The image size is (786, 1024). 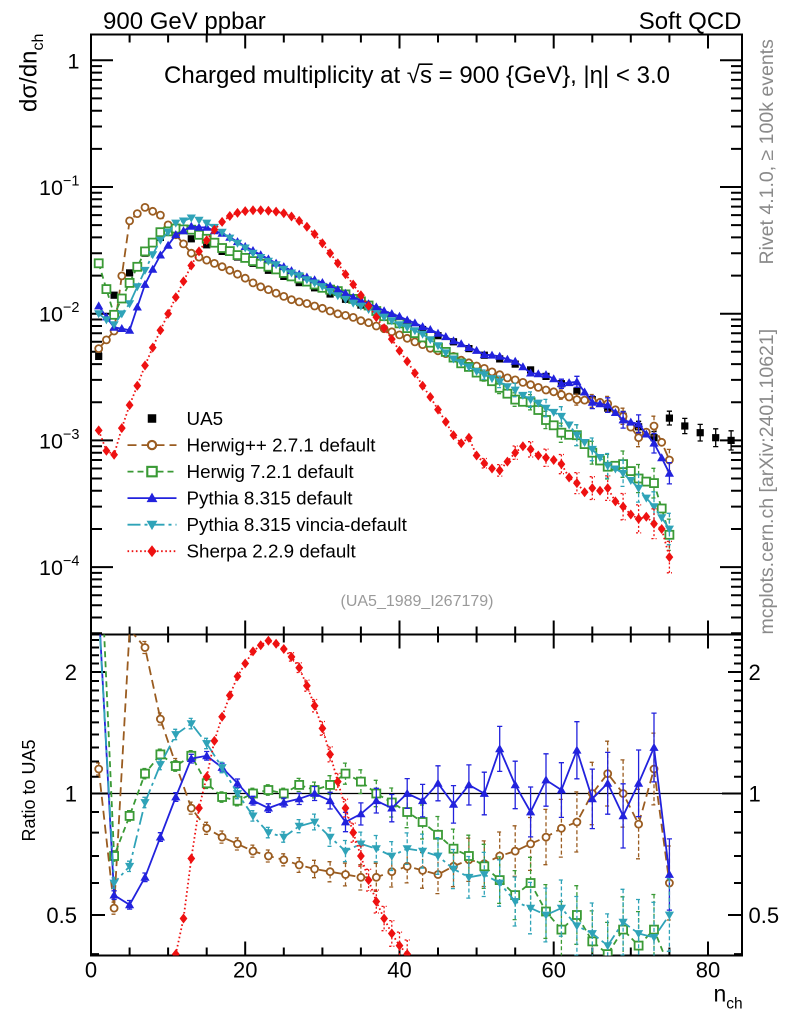 What do you see at coordinates (59, 567) in the screenshot?
I see `svg-text: 10−4` at bounding box center [59, 567].